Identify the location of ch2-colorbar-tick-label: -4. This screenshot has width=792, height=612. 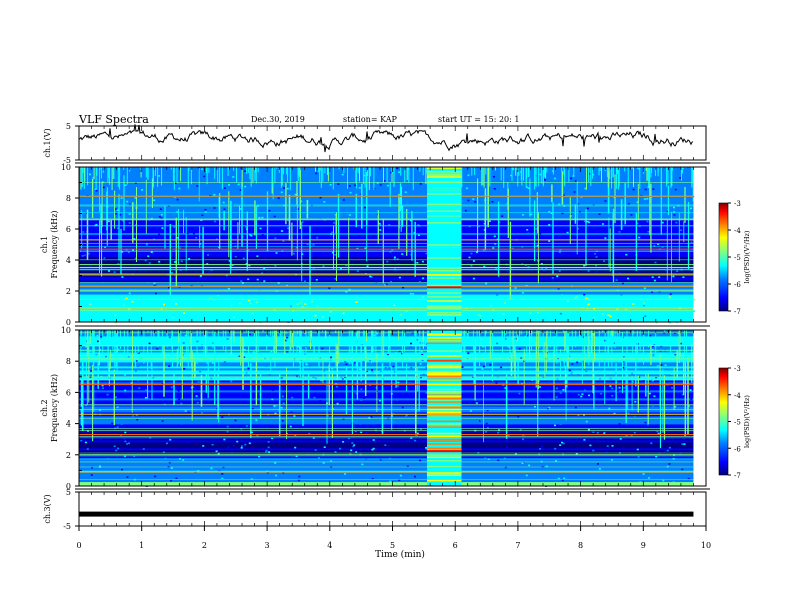
(737, 396).